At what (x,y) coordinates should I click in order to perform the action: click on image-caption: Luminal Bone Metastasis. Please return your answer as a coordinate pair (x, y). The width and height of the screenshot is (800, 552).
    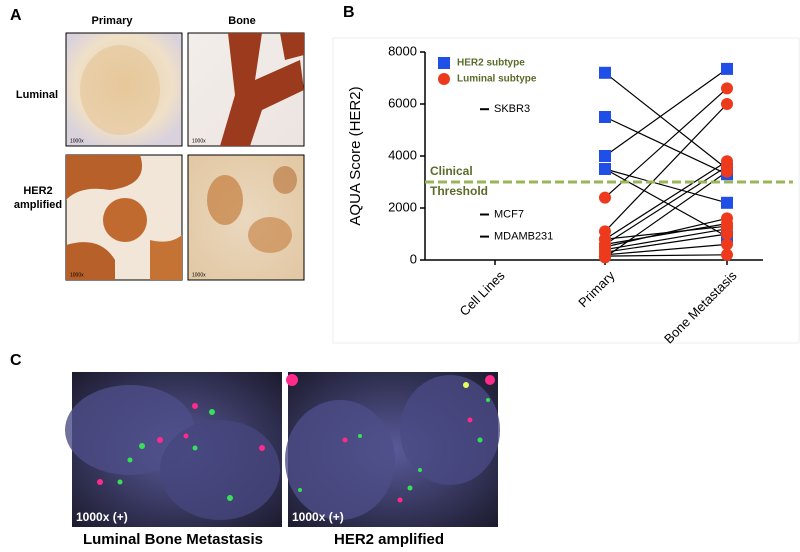
    Looking at the image, I should click on (173, 539).